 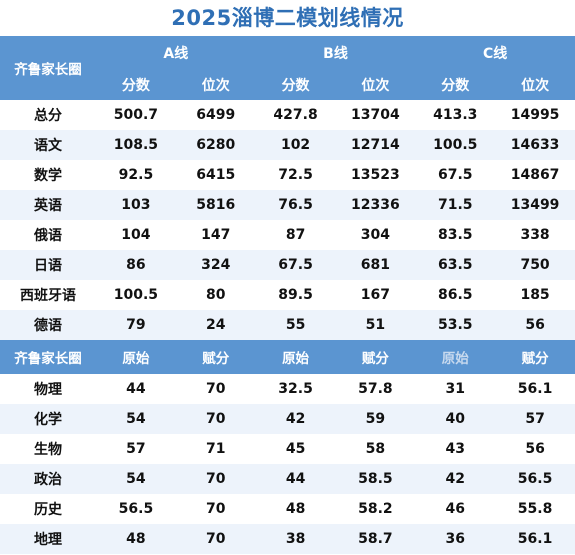 What do you see at coordinates (48, 449) in the screenshot?
I see `subject-name: 生物` at bounding box center [48, 449].